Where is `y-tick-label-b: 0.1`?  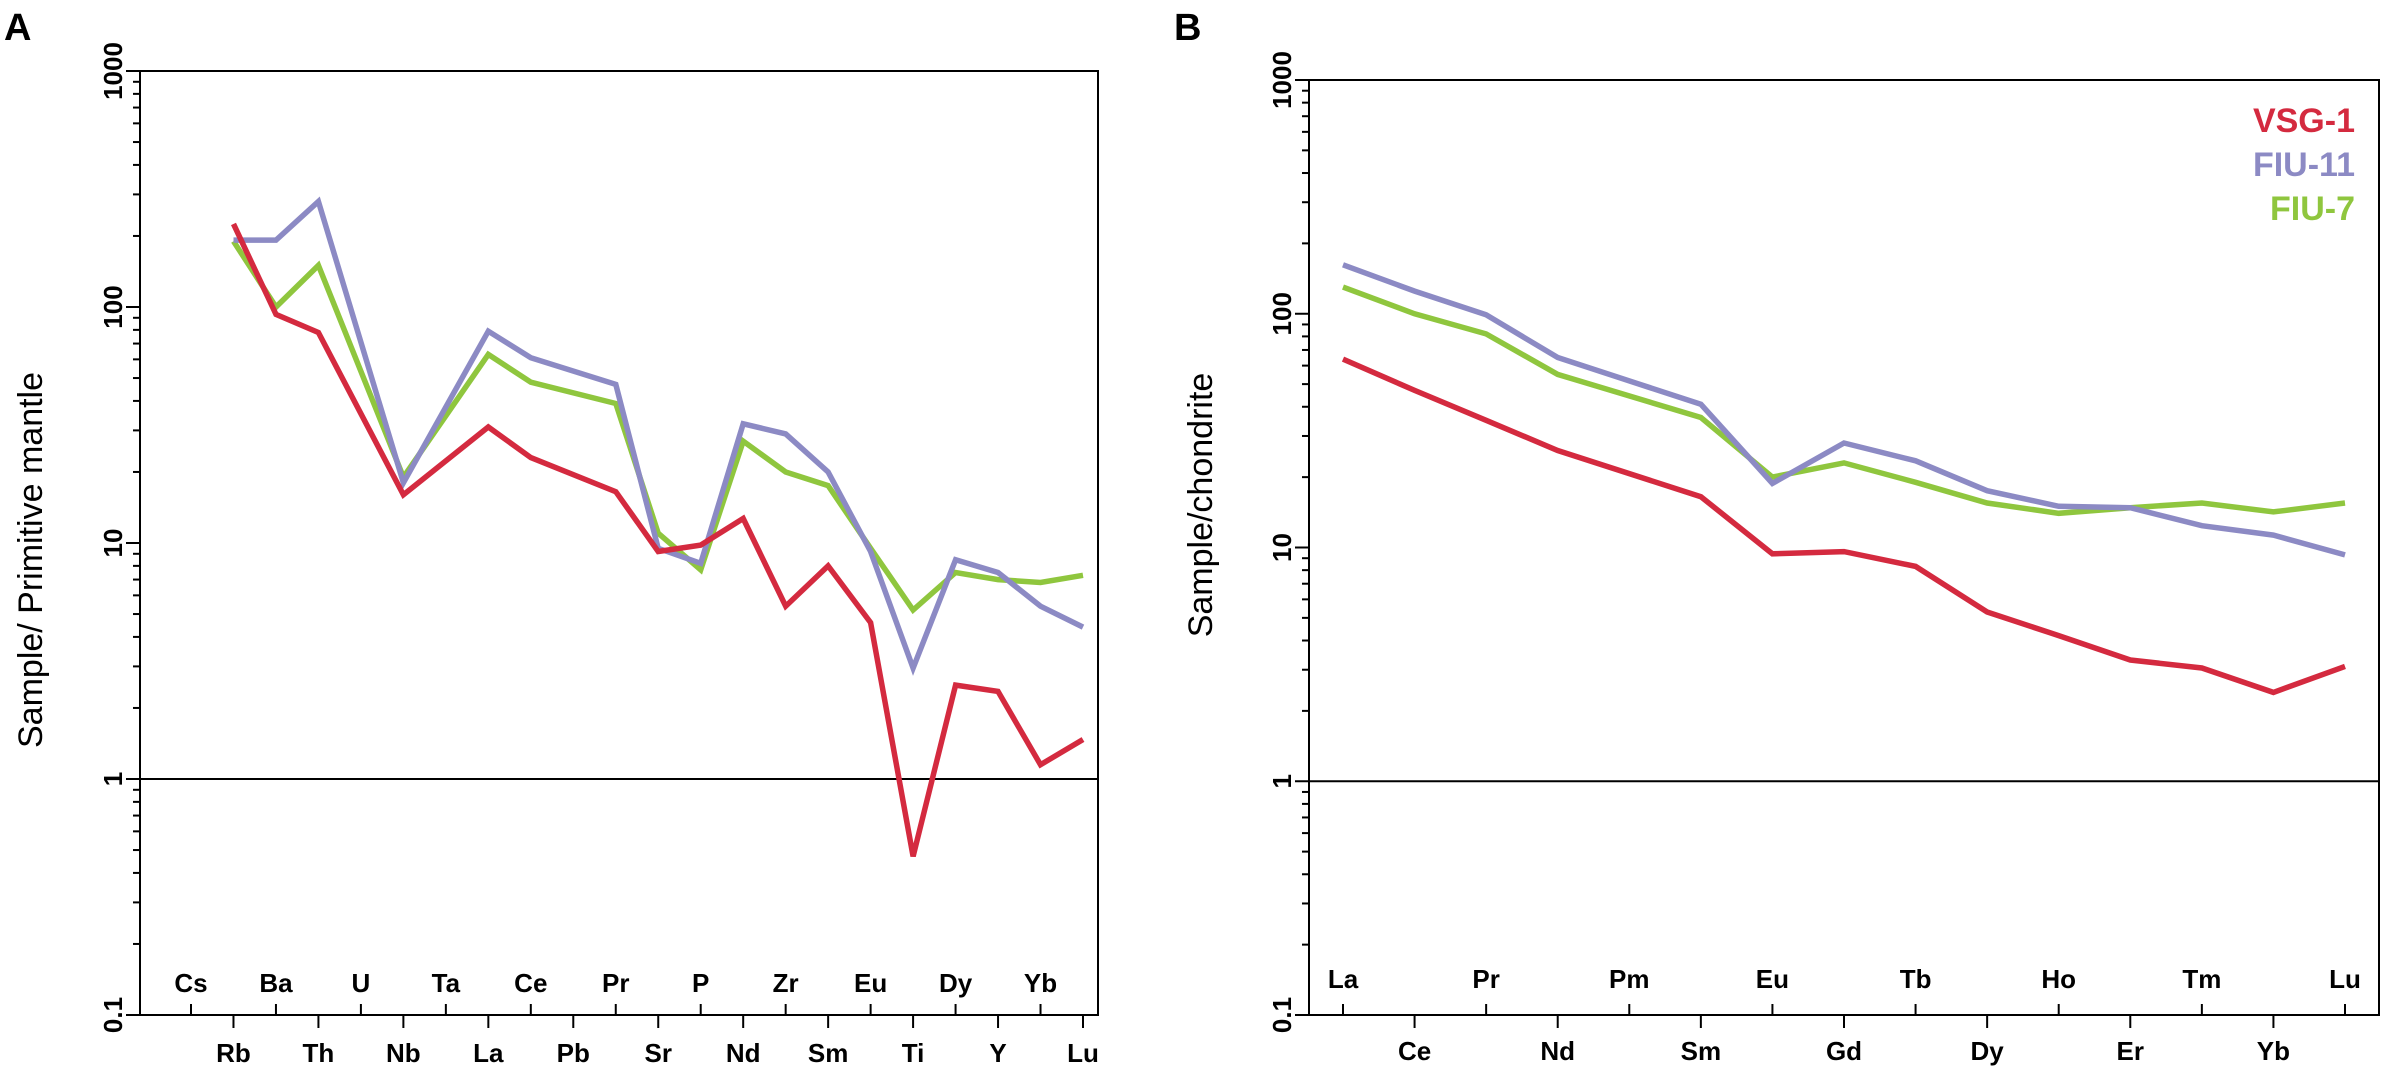 y-tick-label-b: 0.1 is located at coordinates (1282, 1015).